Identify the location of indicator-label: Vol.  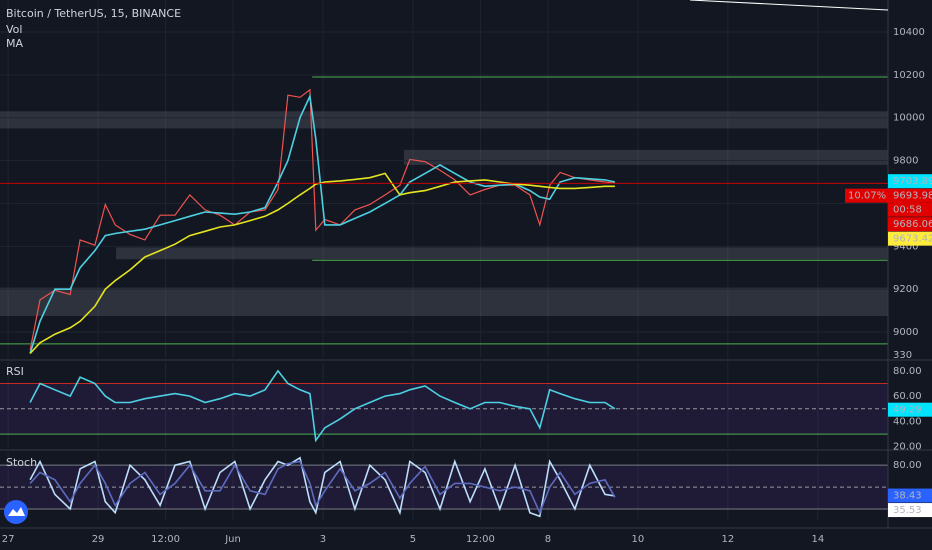
(14, 29).